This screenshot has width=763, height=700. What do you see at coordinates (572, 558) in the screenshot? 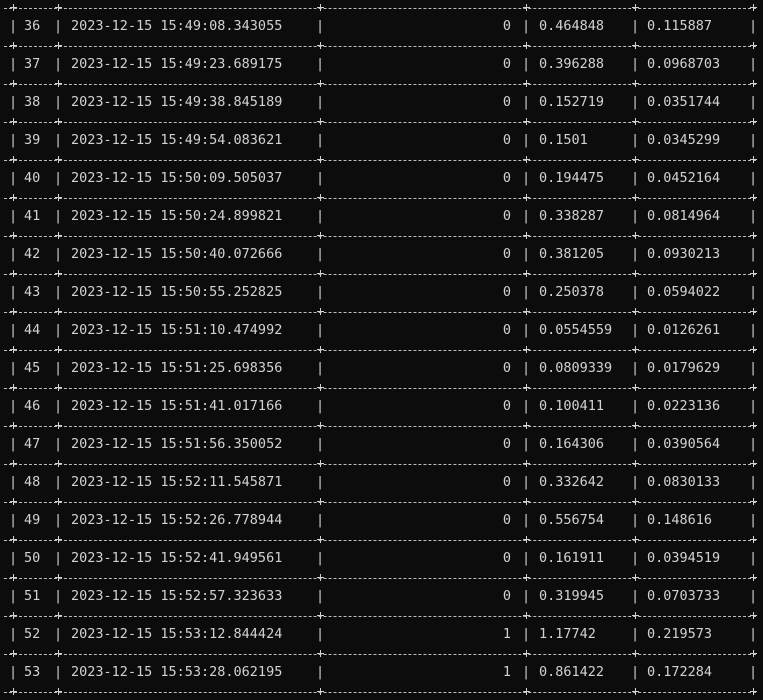
I see `value1-cell: 0.161911` at bounding box center [572, 558].